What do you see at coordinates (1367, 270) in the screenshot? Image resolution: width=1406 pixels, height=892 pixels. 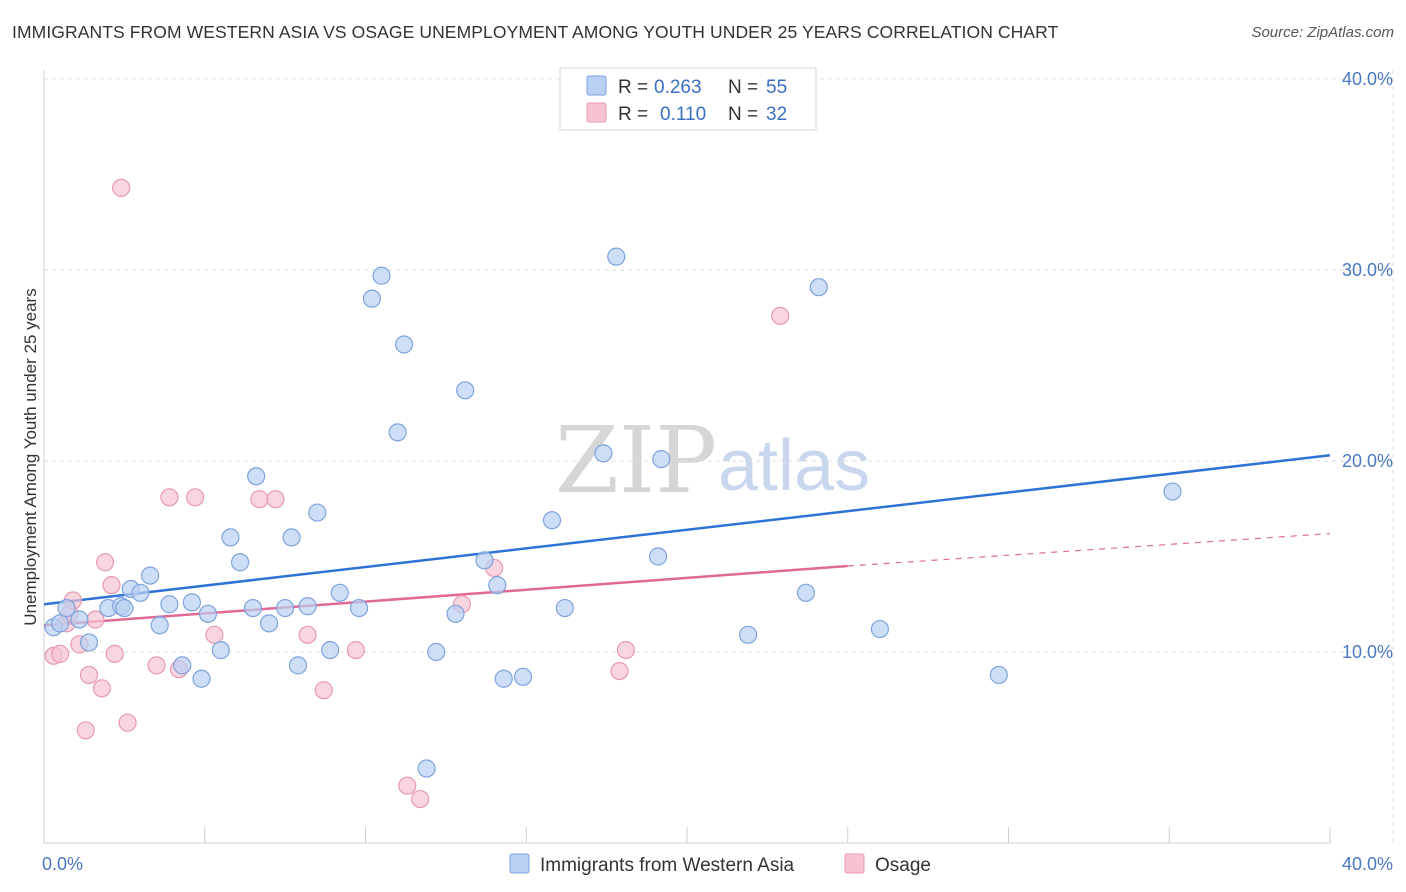 I see `y-tick-label-30: 30.0%` at bounding box center [1367, 270].